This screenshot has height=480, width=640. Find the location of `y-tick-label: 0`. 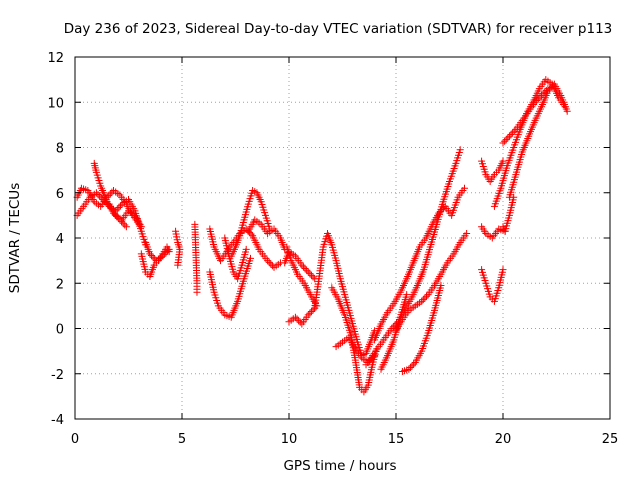

y-tick-label: 0 is located at coordinates (60, 330).